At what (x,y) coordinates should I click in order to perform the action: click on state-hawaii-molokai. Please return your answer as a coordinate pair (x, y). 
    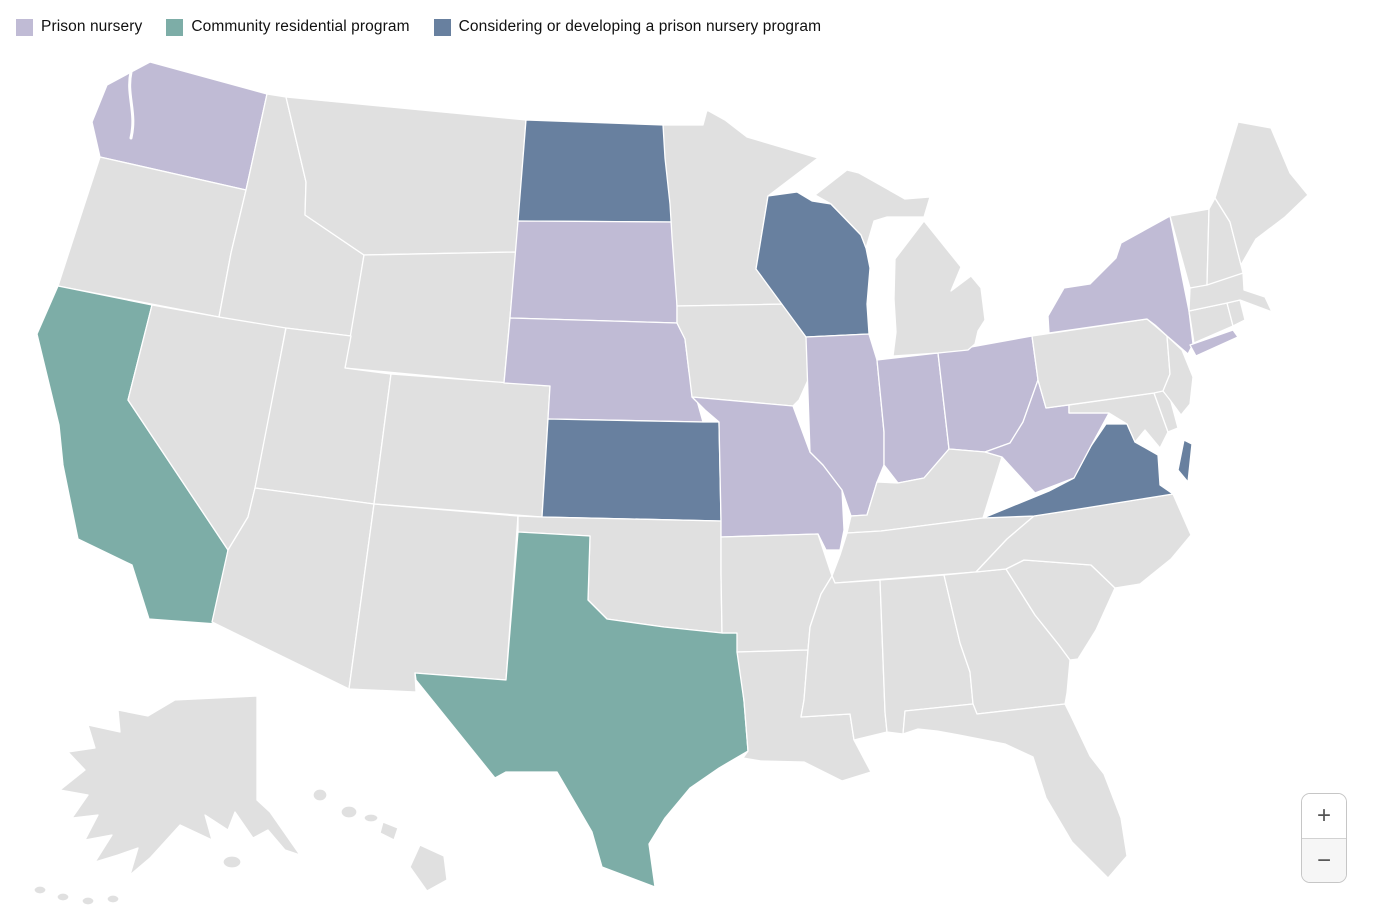
    Looking at the image, I should click on (371, 818).